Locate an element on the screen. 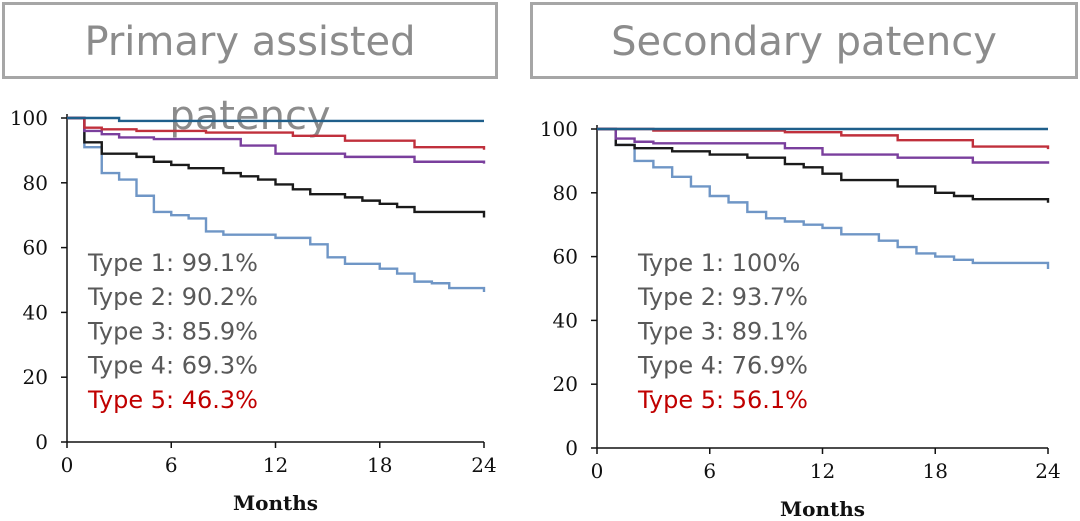 The image size is (1080, 521). annotation-label: Type 3: 85.9% is located at coordinates (172, 331).